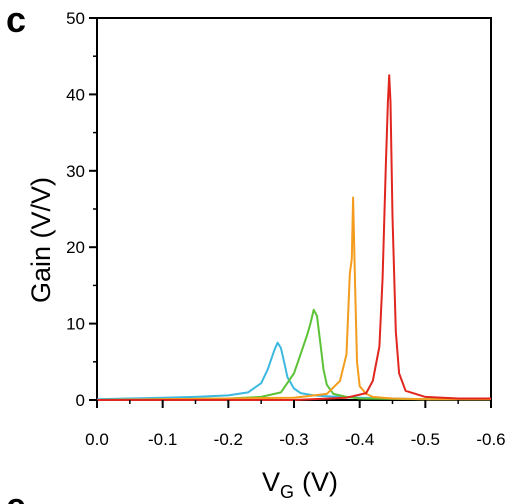 The height and width of the screenshot is (504, 515). Describe the element at coordinates (295, 424) in the screenshot. I see `x-axis: 0.0 -0.1 -0.2 -0.3 -0.4 -0.5 -0.6` at that location.